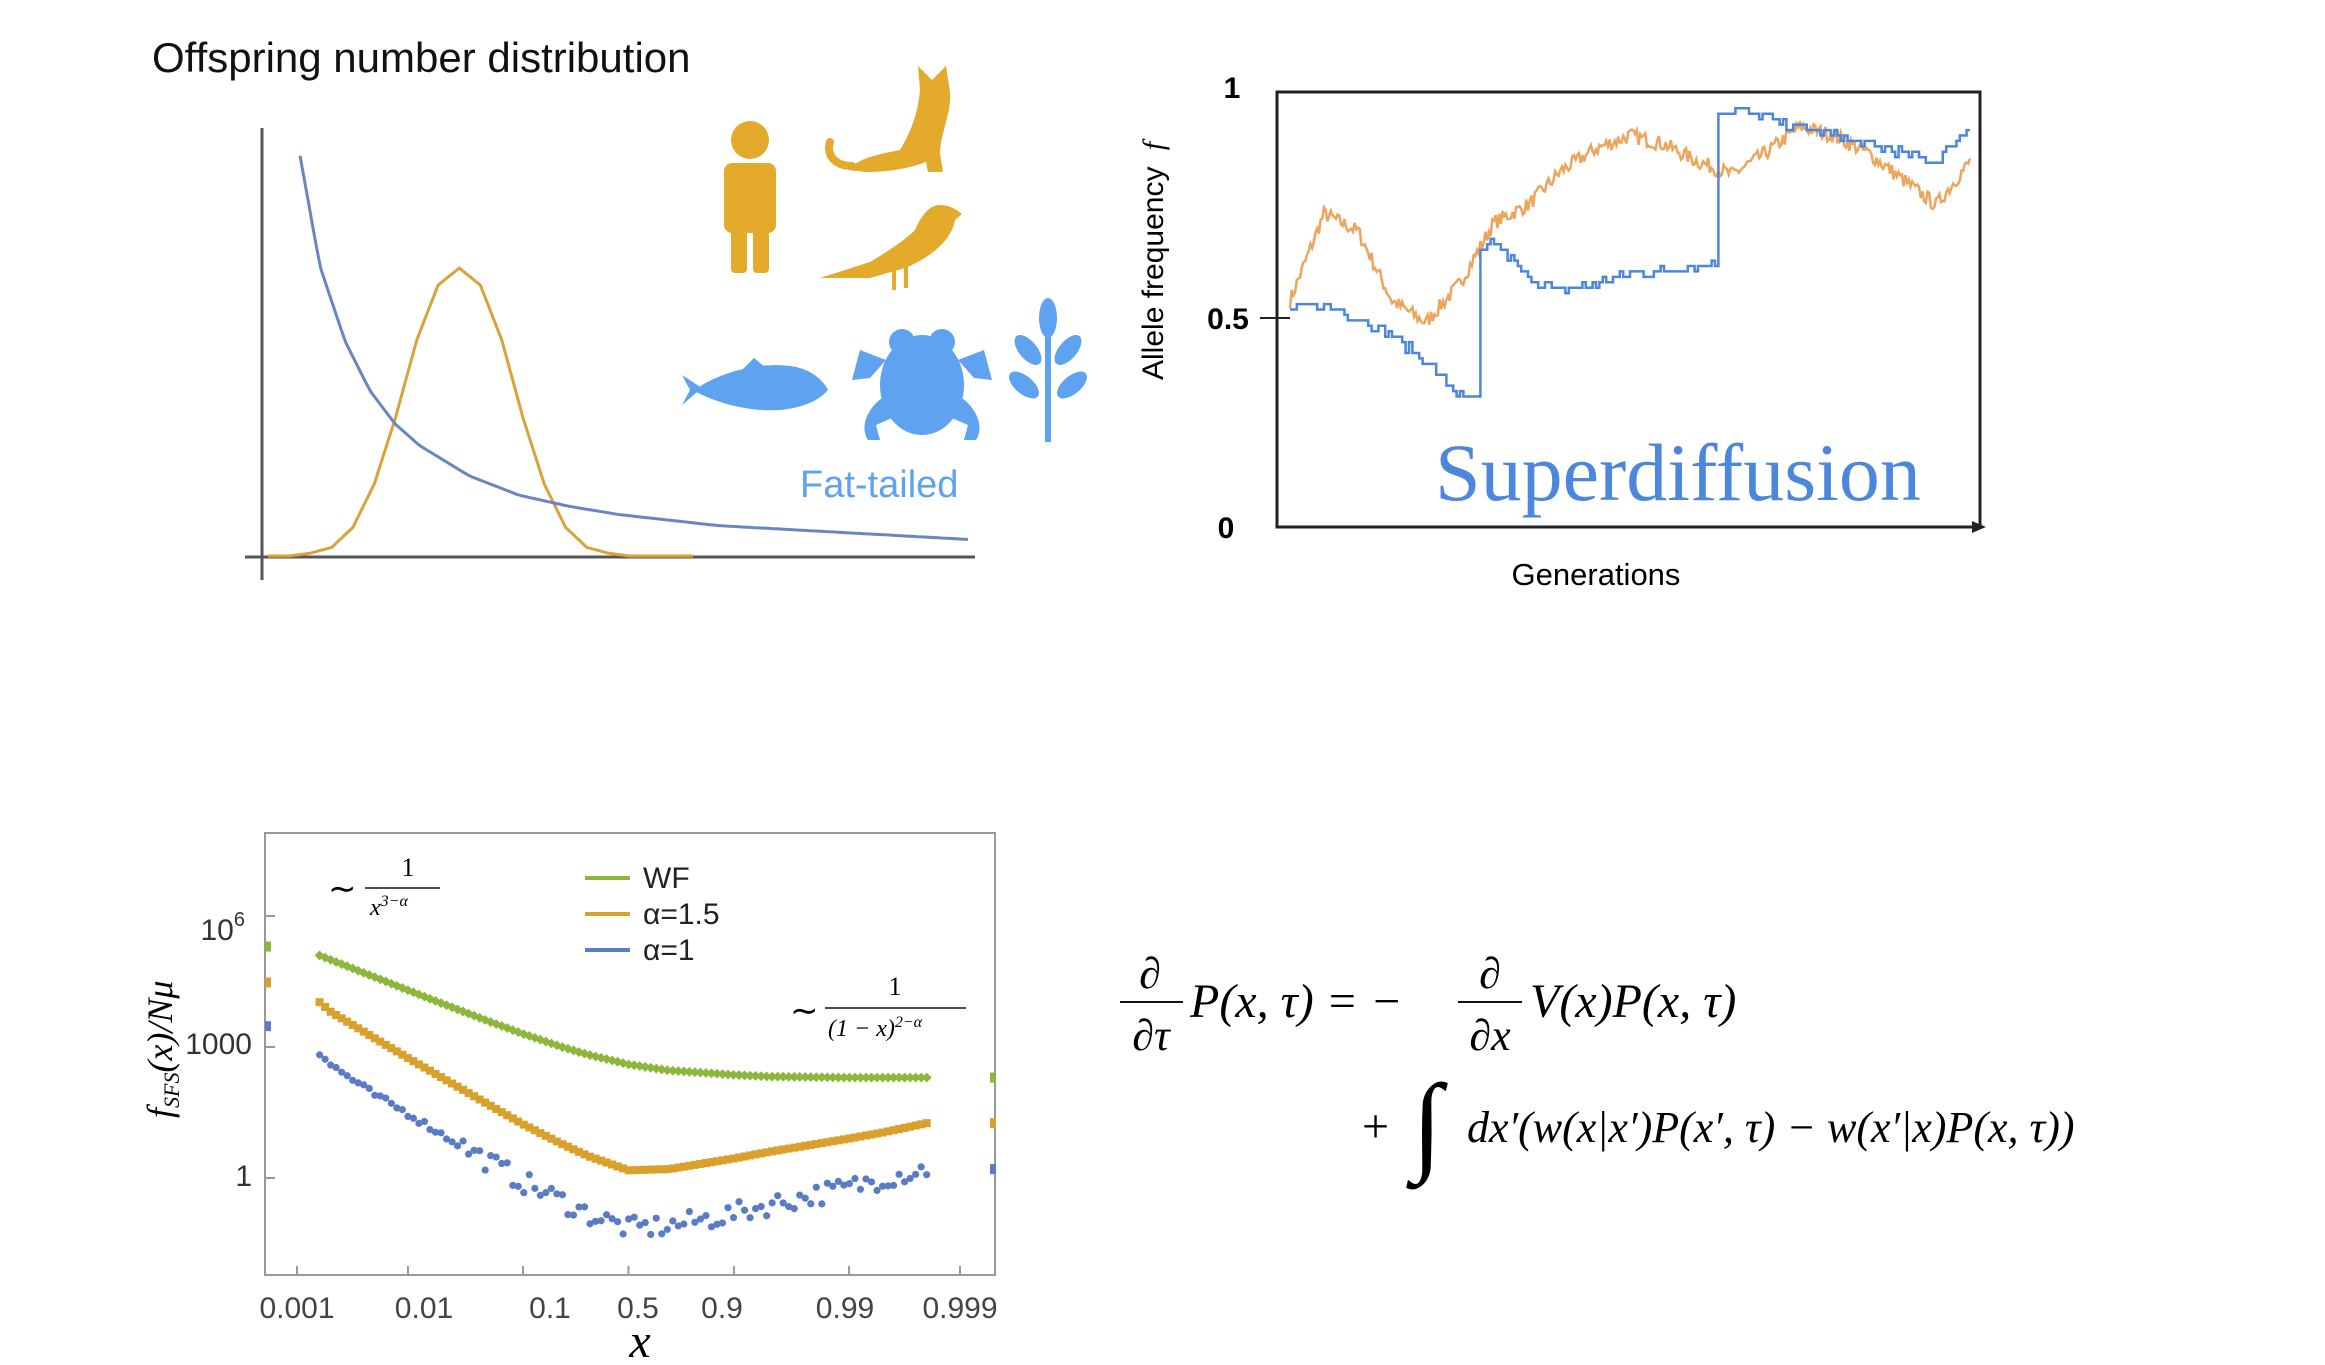 The image size is (2325, 1365). What do you see at coordinates (375, 908) in the screenshot?
I see `ann-left-den-base: x` at bounding box center [375, 908].